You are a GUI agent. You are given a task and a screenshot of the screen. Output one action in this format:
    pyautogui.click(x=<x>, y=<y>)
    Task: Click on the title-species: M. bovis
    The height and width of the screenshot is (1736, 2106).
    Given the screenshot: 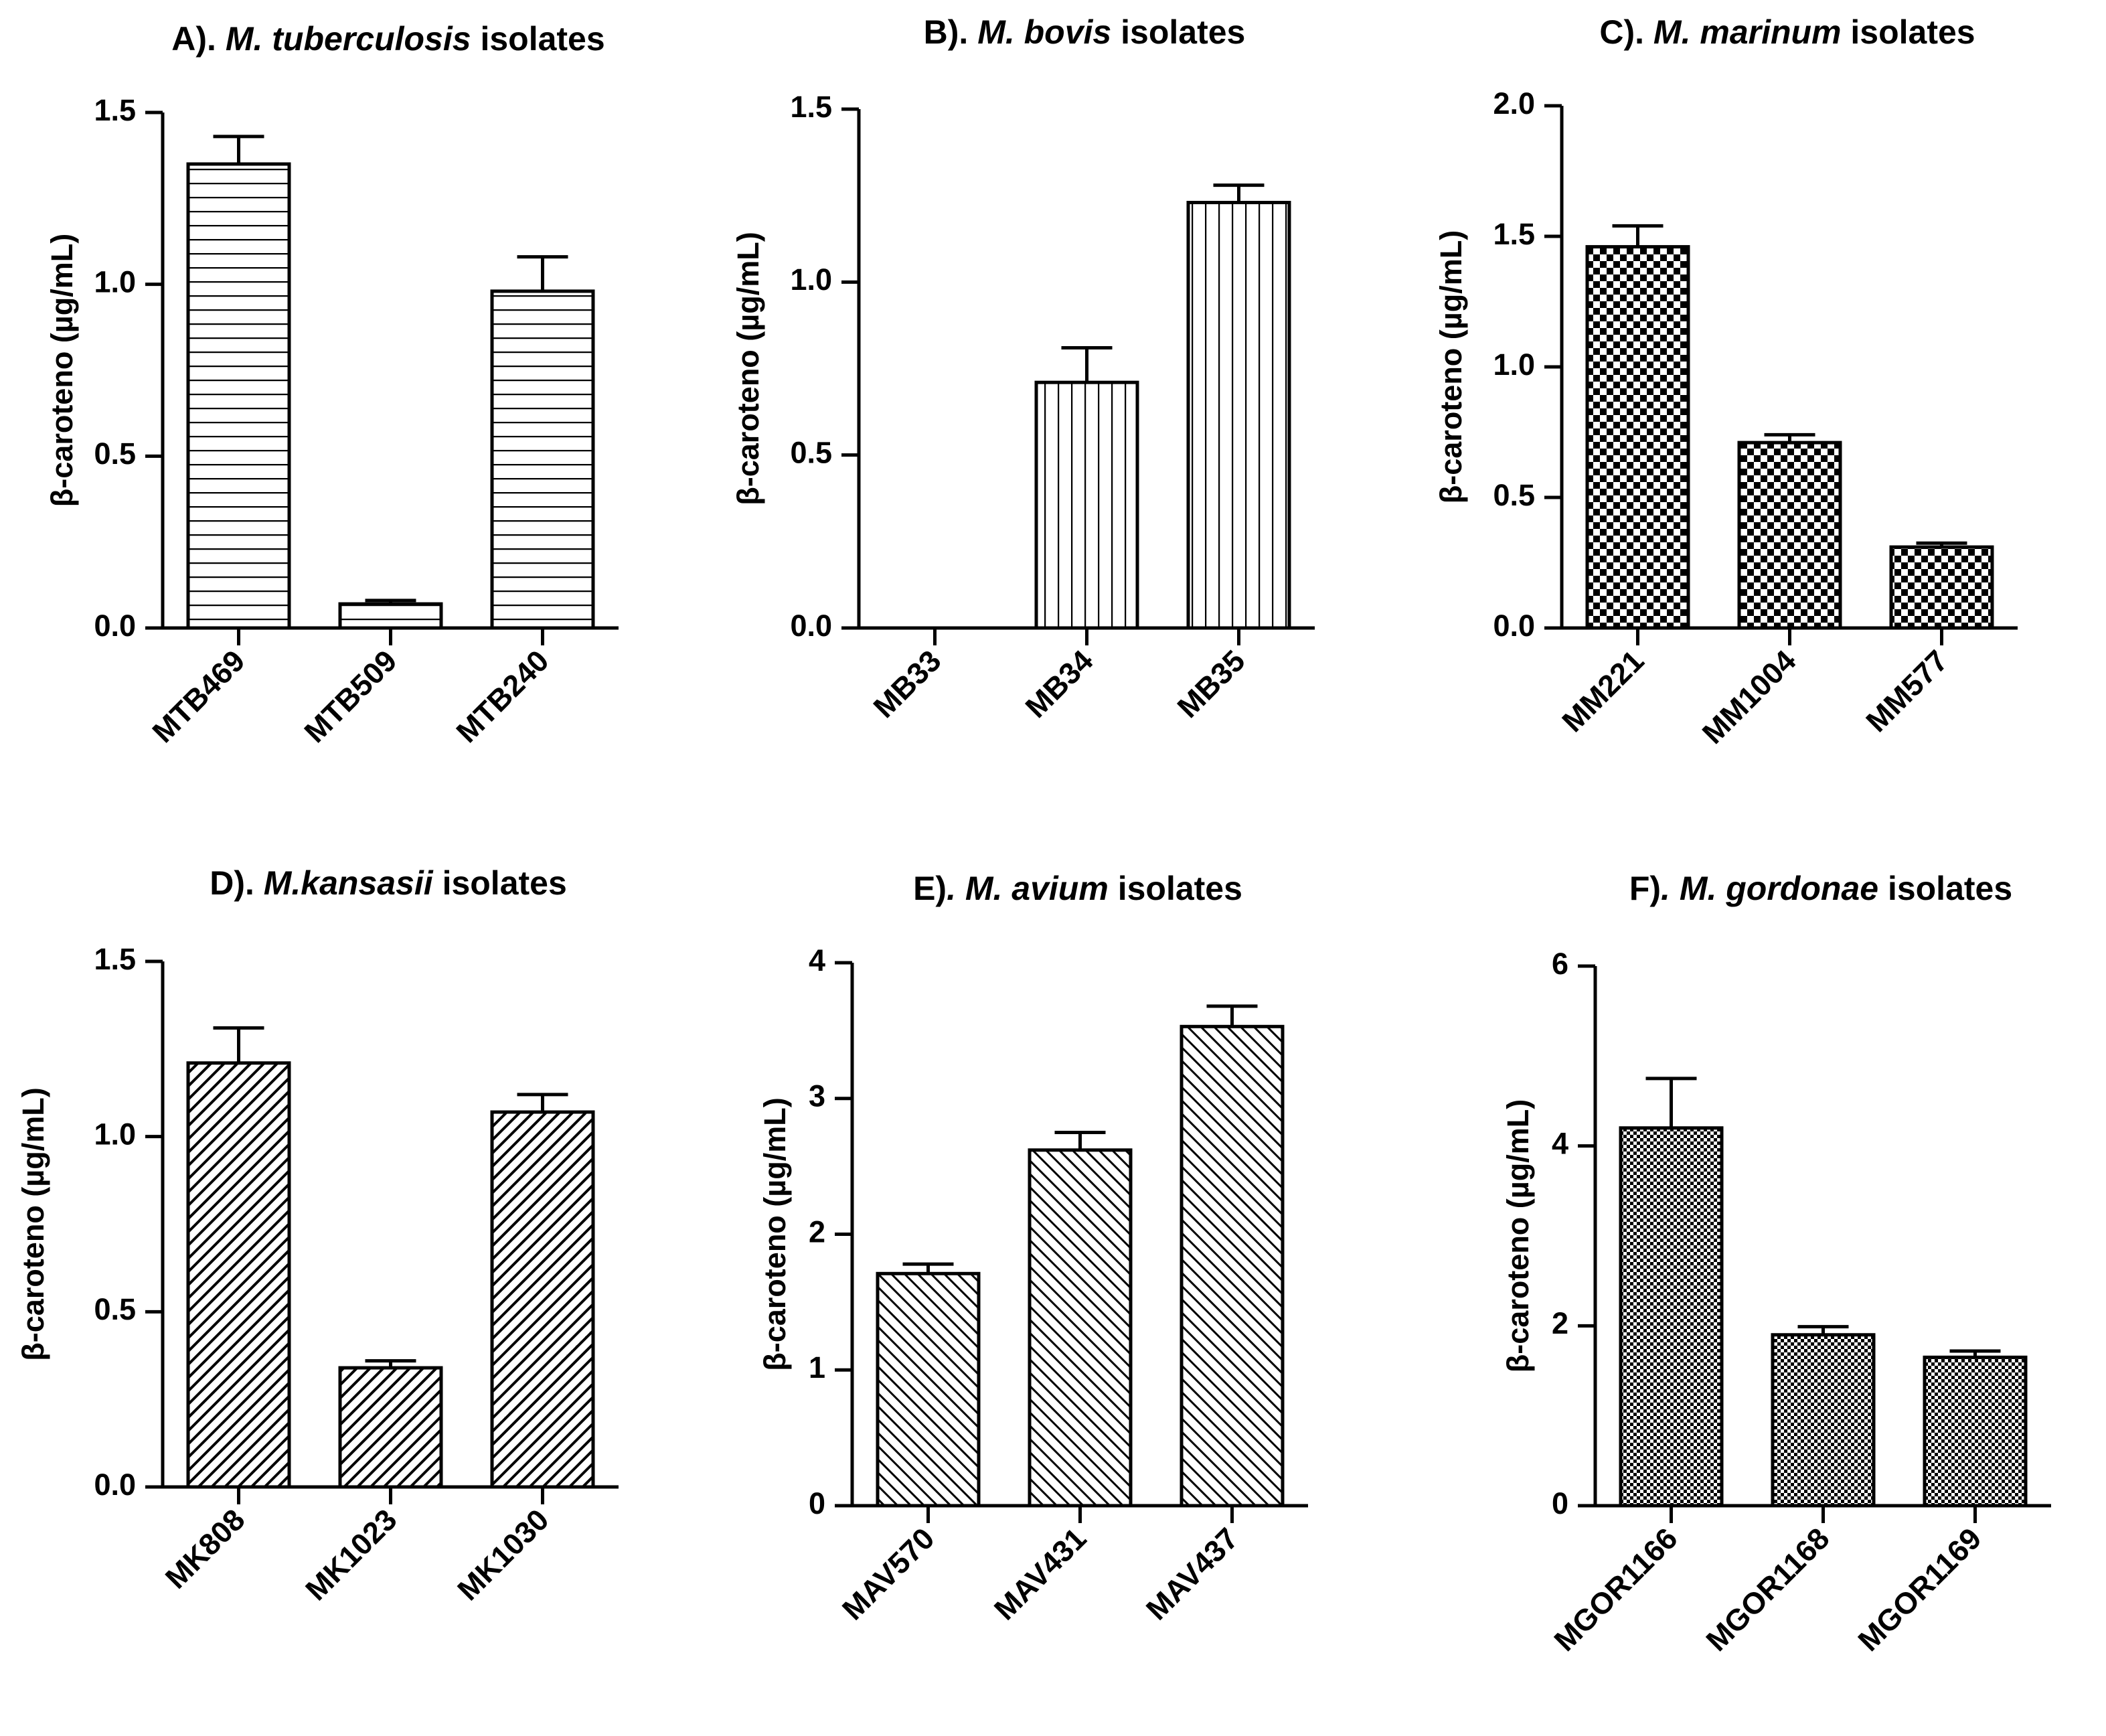 What is the action you would take?
    pyautogui.click(x=1044, y=32)
    